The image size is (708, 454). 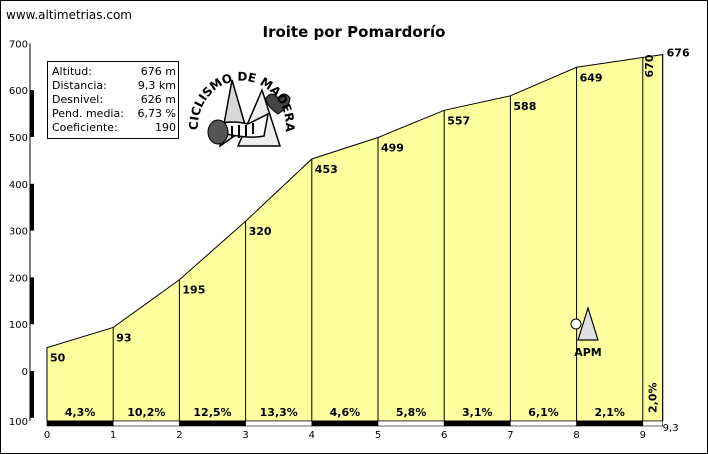 What do you see at coordinates (18, 91) in the screenshot?
I see `y-tick-label: 600` at bounding box center [18, 91].